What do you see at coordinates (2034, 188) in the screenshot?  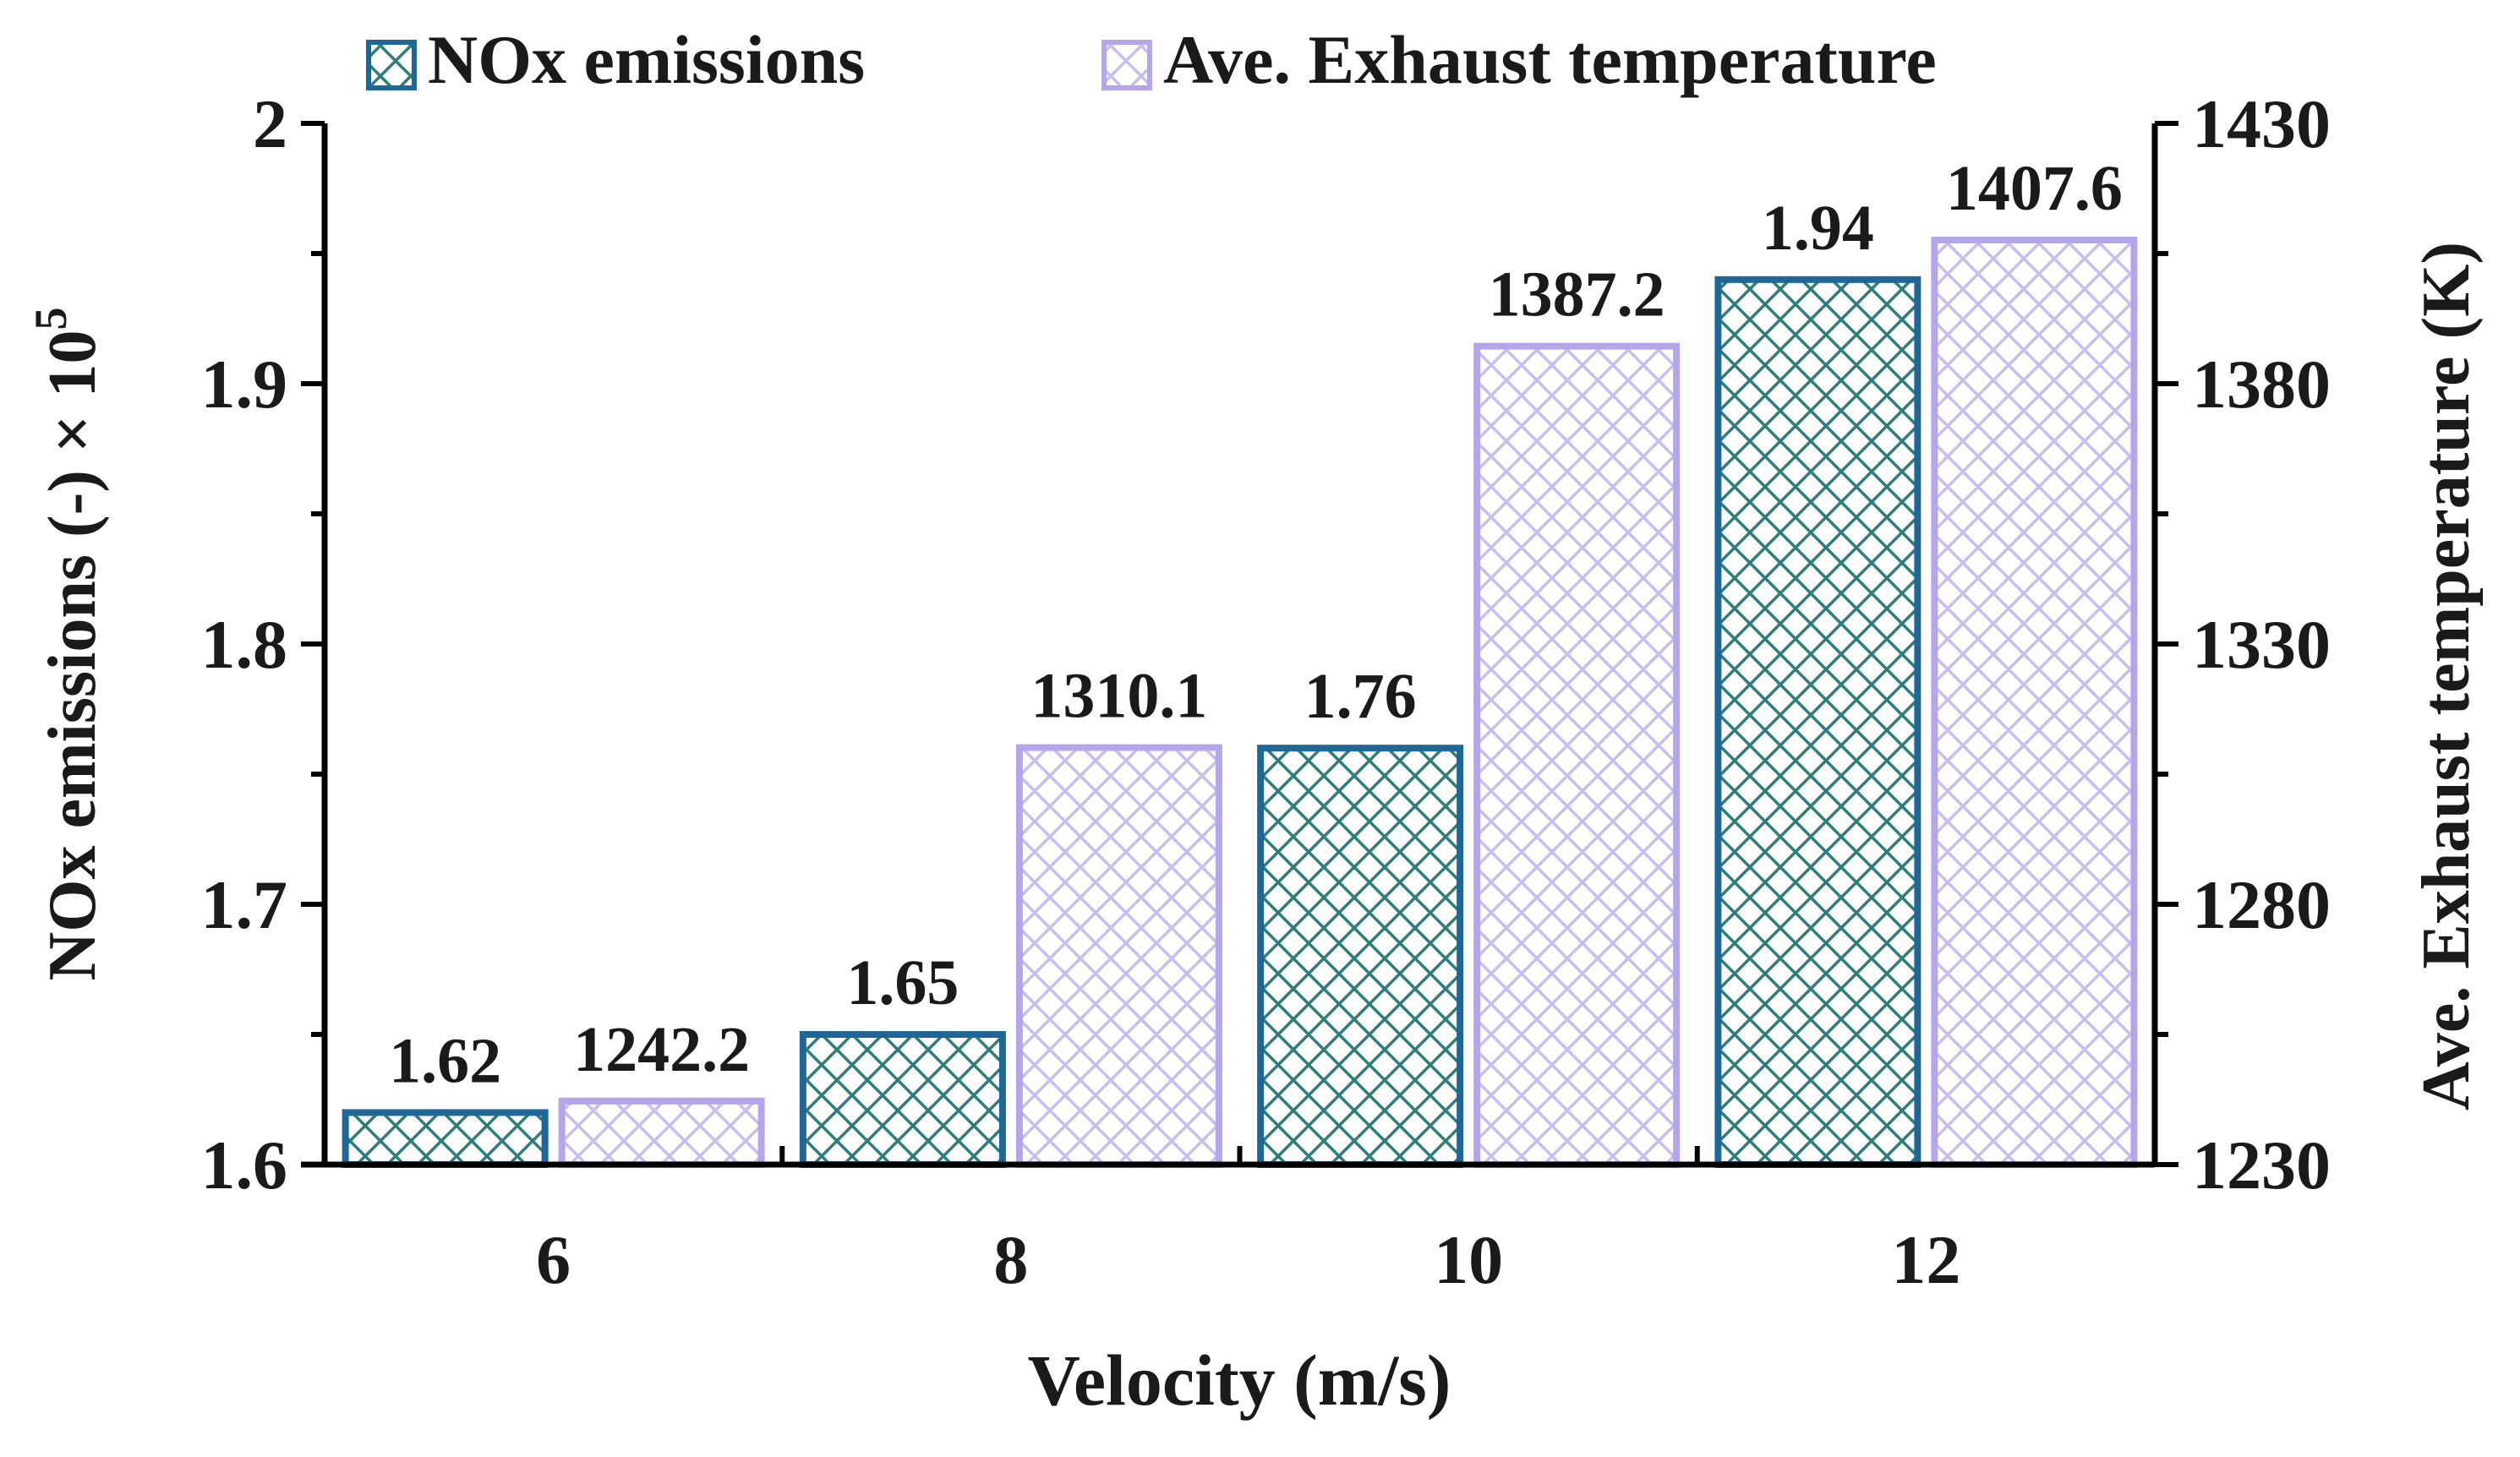 I see `data-label-temp-12: 1407.6` at bounding box center [2034, 188].